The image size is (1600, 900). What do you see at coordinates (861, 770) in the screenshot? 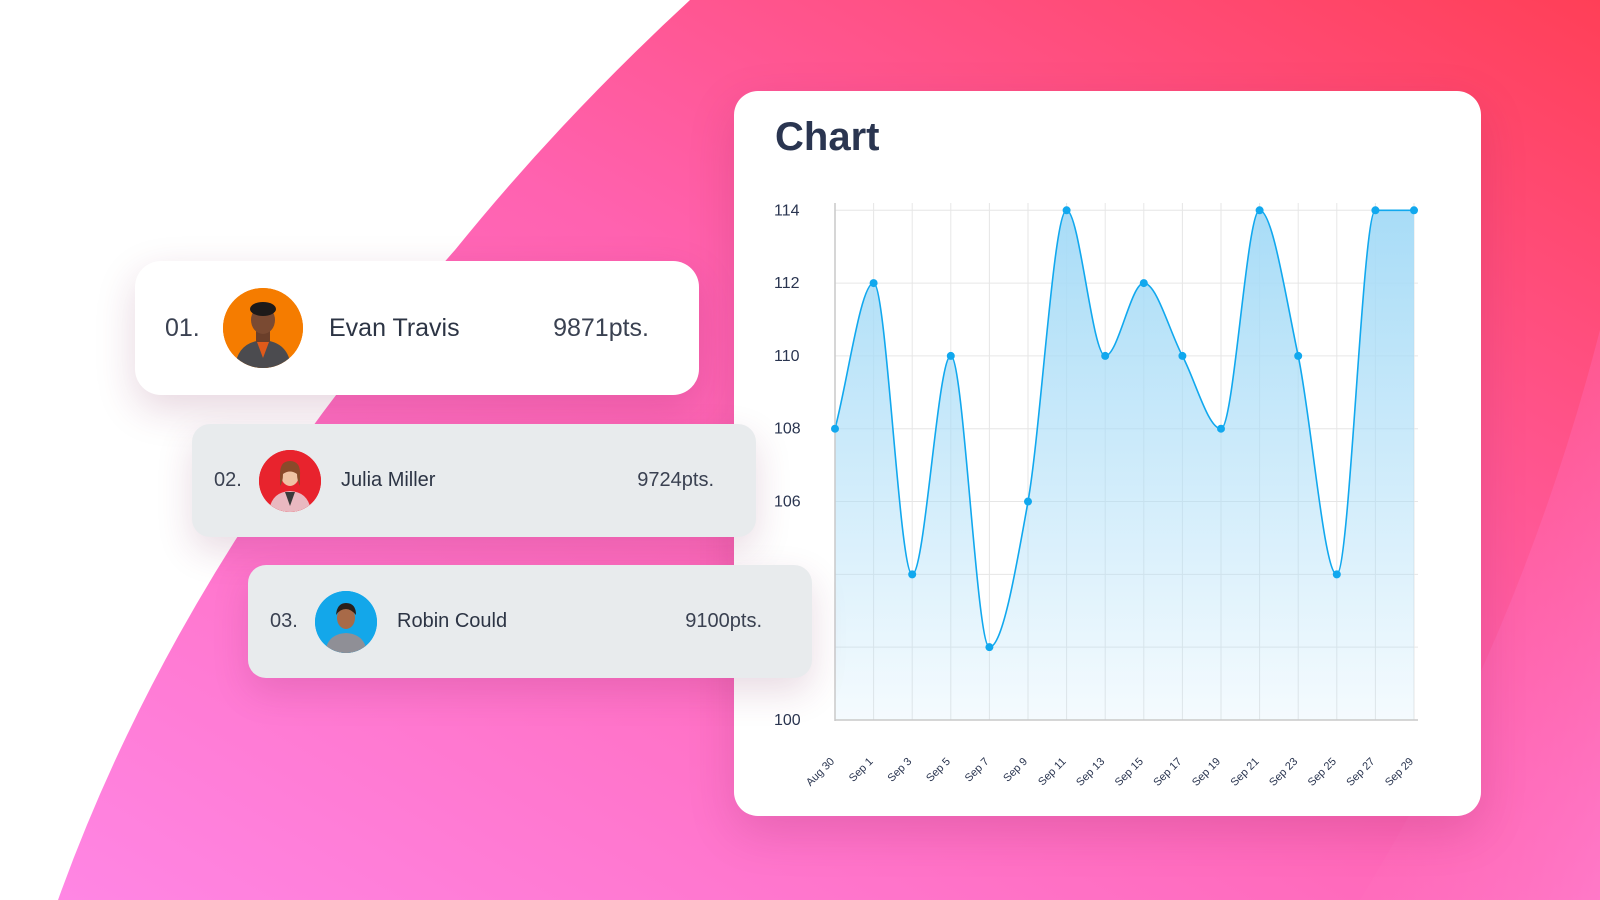
I see `x-tick-label: Sep 1` at bounding box center [861, 770].